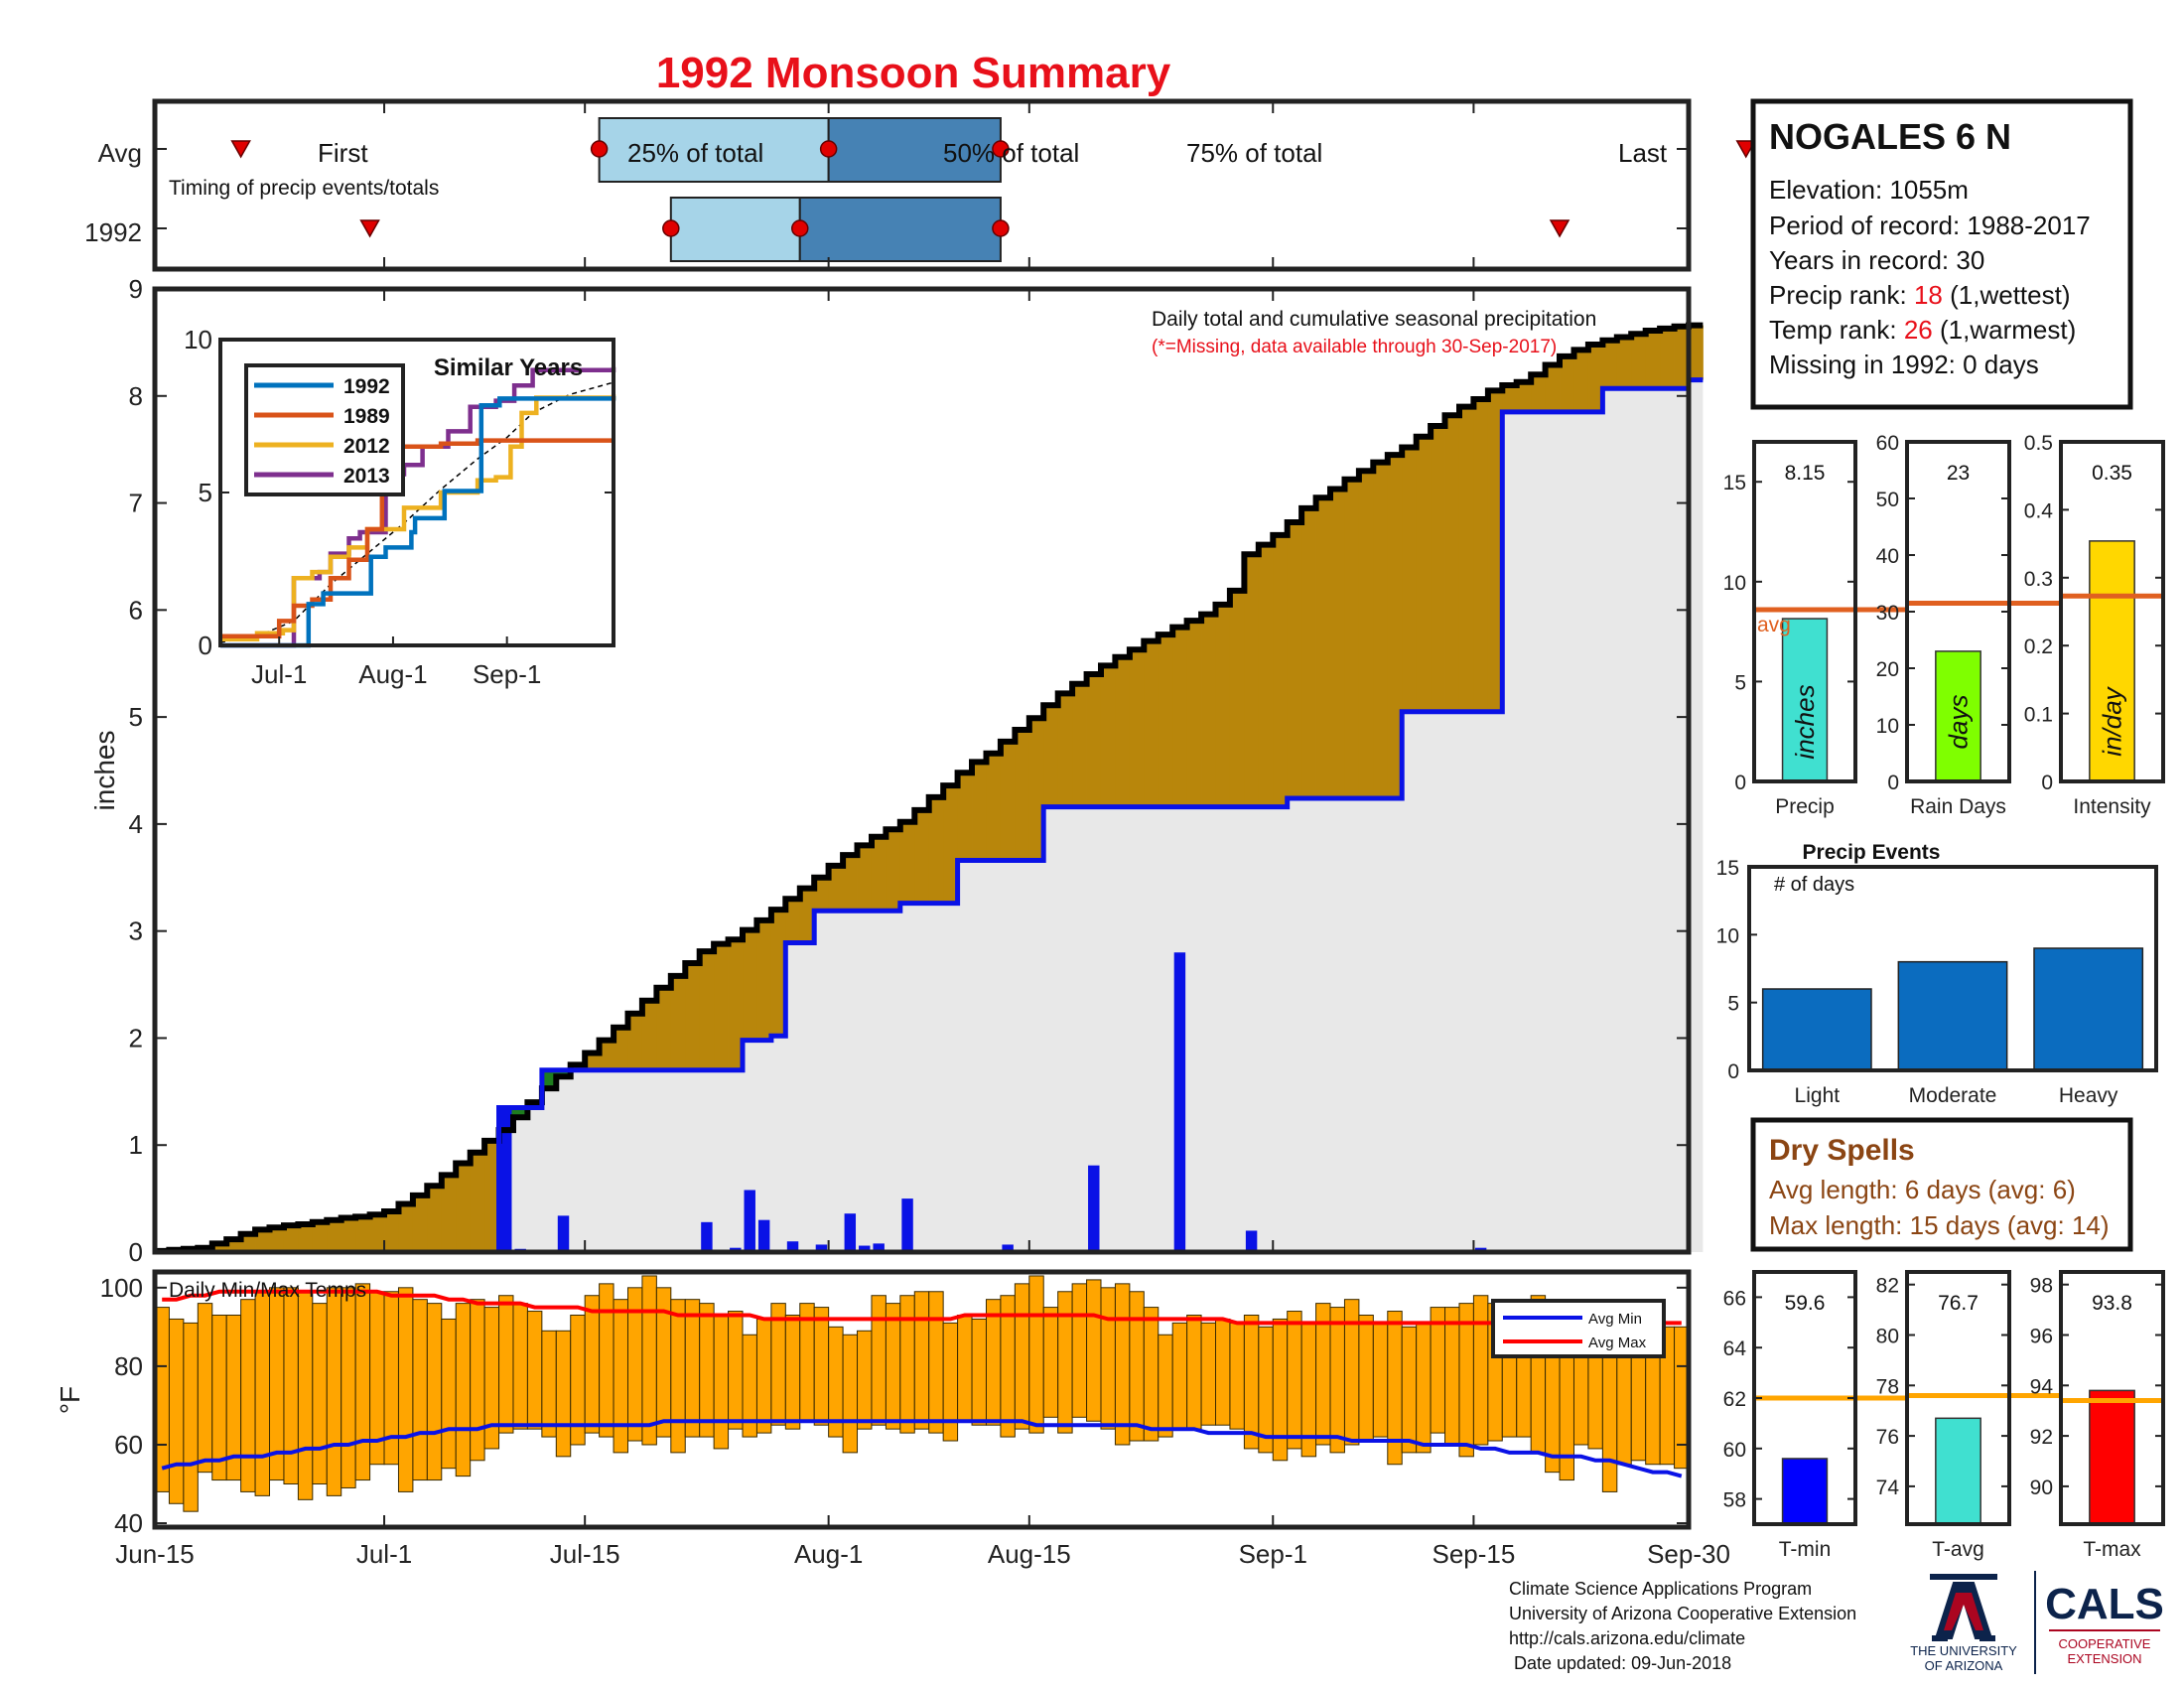 Image resolution: width=2184 pixels, height=1688 pixels. I want to click on intensity-stat-ytick-label: 0.5, so click(2038, 443).